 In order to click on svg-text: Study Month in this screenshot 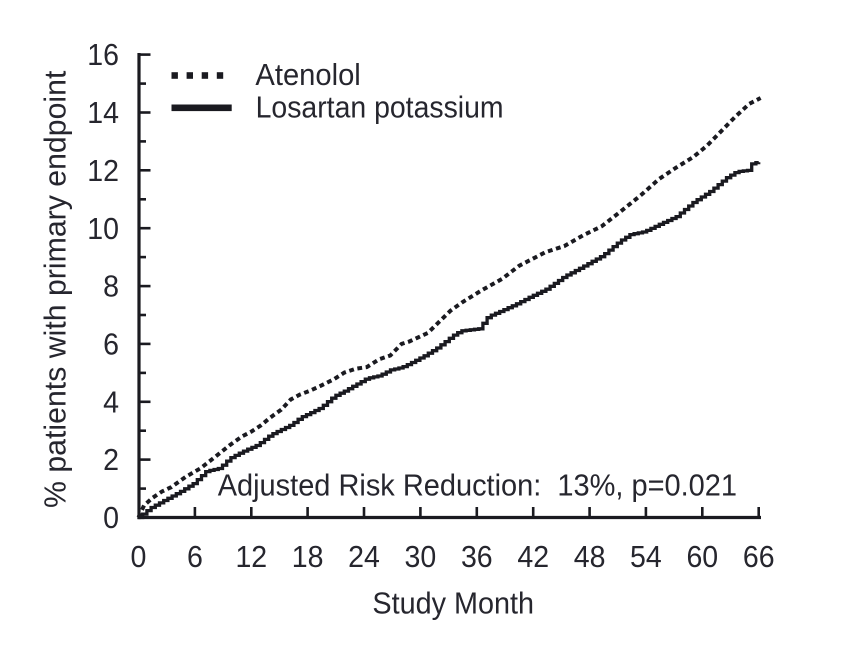, I will do `click(453, 603)`.